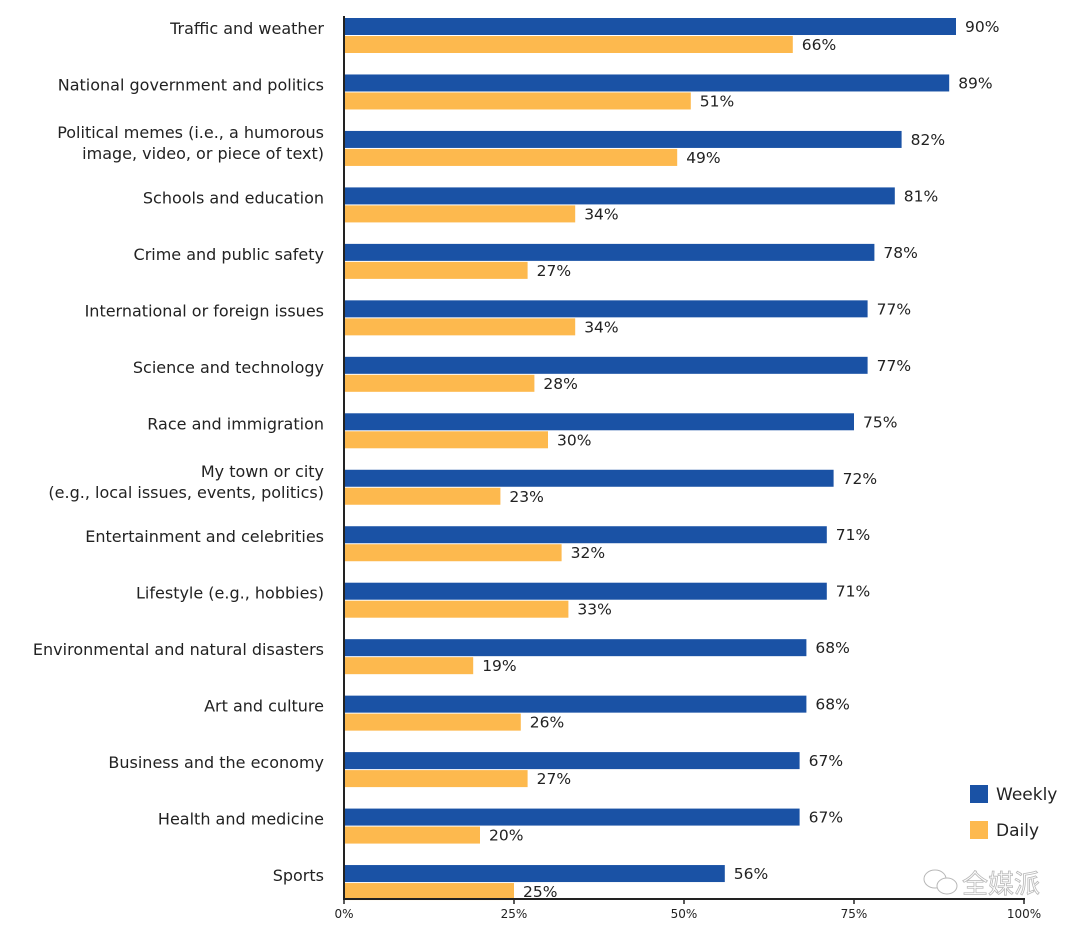 This screenshot has height=935, width=1080. What do you see at coordinates (684, 914) in the screenshot?
I see `x-tick-label: 50%` at bounding box center [684, 914].